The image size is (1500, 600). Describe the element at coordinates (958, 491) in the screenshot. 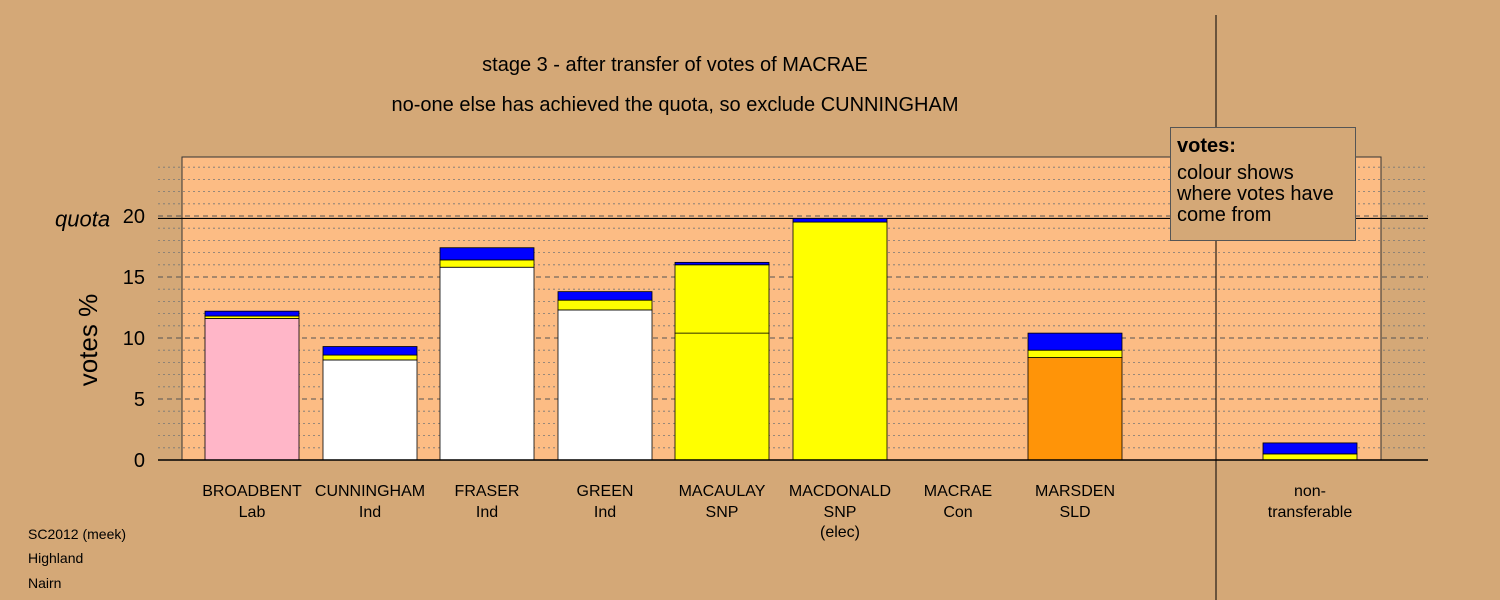

I see `candidate-name: MACRAE` at that location.